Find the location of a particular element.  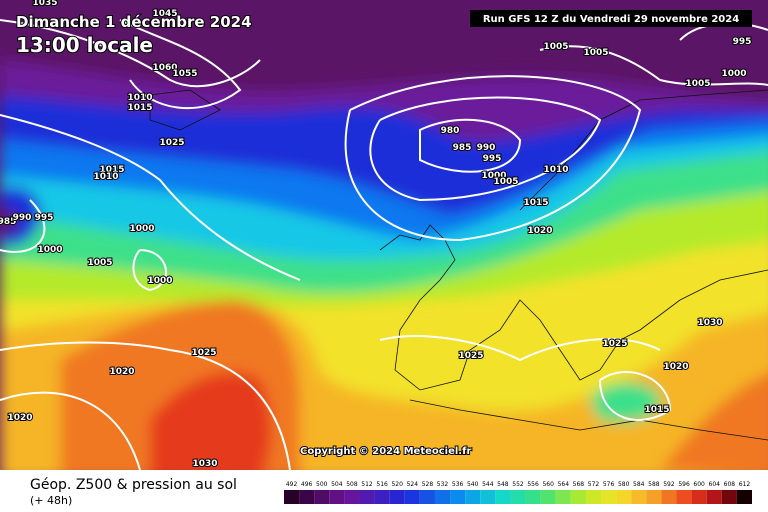

footer-subtitle: (+ 48h) is located at coordinates (51, 500).